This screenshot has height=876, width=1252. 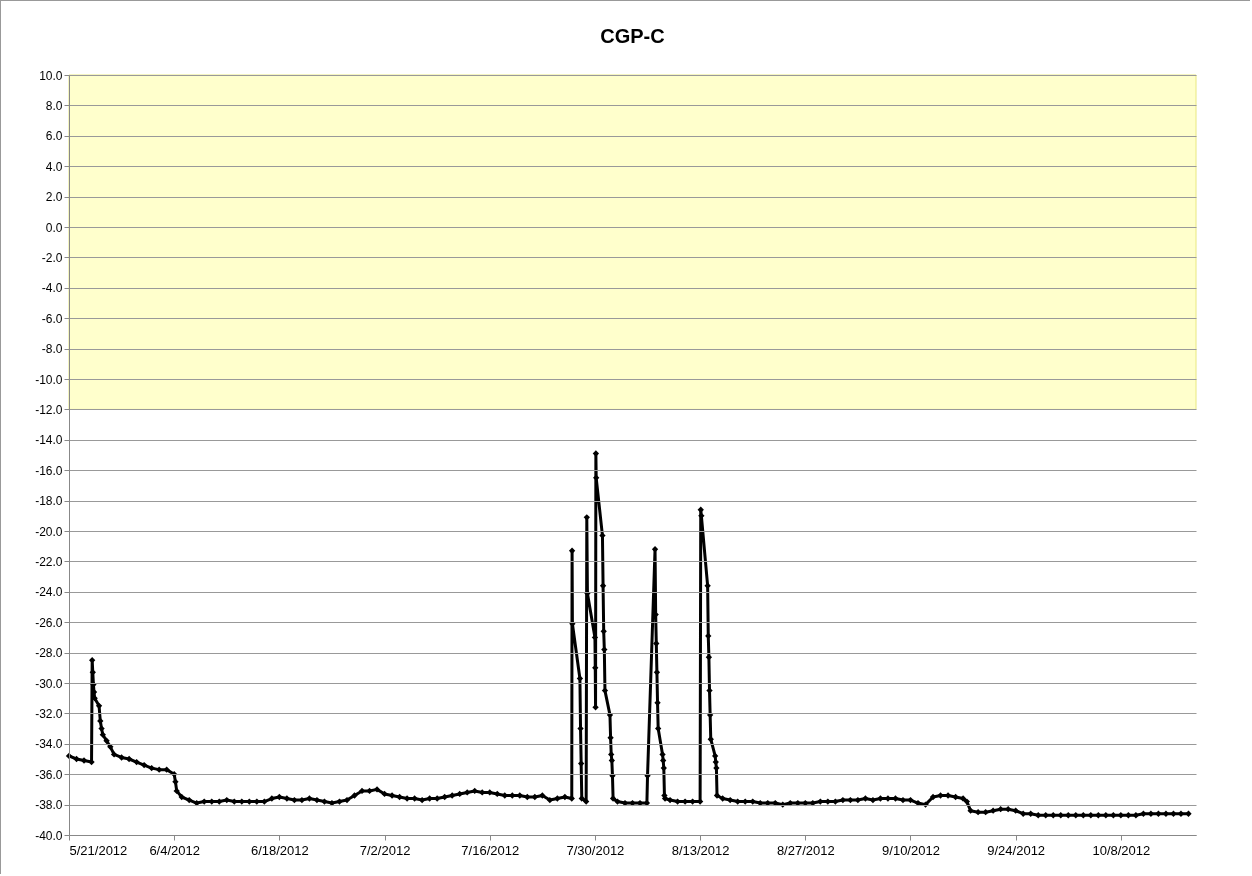 What do you see at coordinates (49, 805) in the screenshot?
I see `y-tick-label: -38.0` at bounding box center [49, 805].